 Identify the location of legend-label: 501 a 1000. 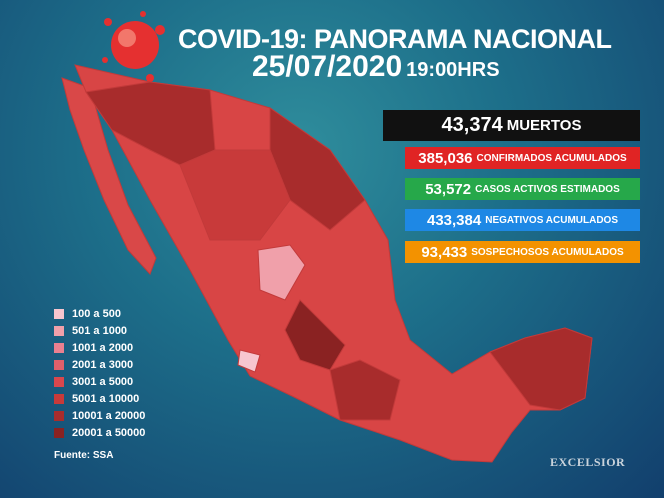
(100, 330).